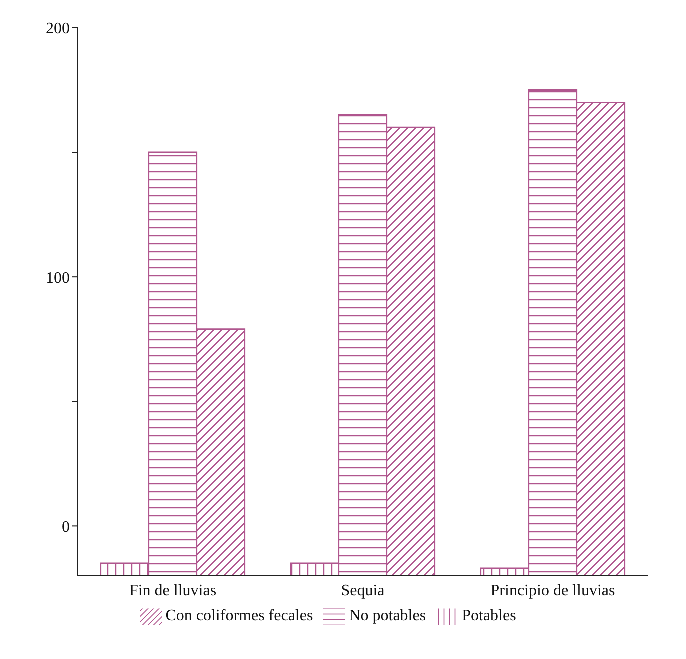  Describe the element at coordinates (553, 591) in the screenshot. I see `x-tick-label: Principio de lluvias` at that location.